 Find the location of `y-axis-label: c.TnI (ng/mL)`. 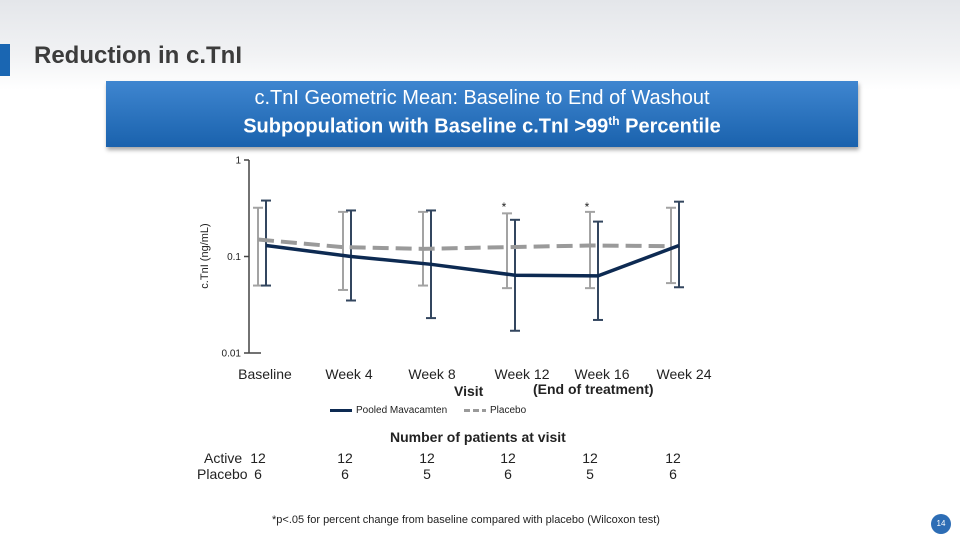

y-axis-label: c.TnI (ng/mL) is located at coordinates (205, 255).